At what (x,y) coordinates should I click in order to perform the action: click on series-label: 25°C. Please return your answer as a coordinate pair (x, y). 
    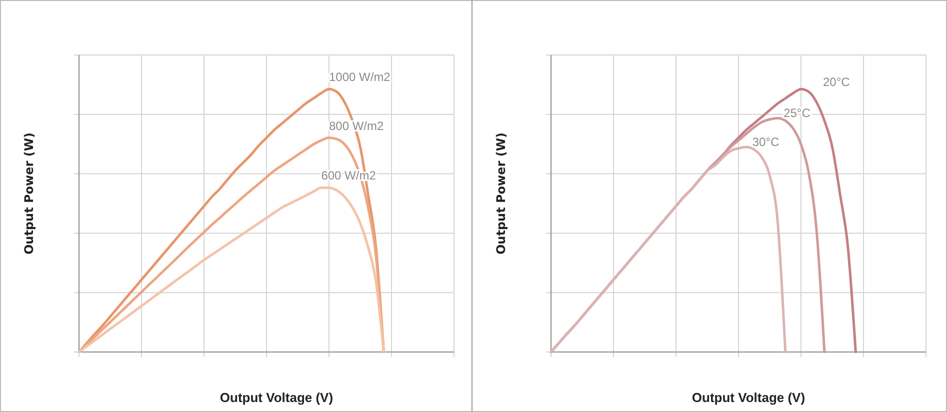
    Looking at the image, I should click on (797, 113).